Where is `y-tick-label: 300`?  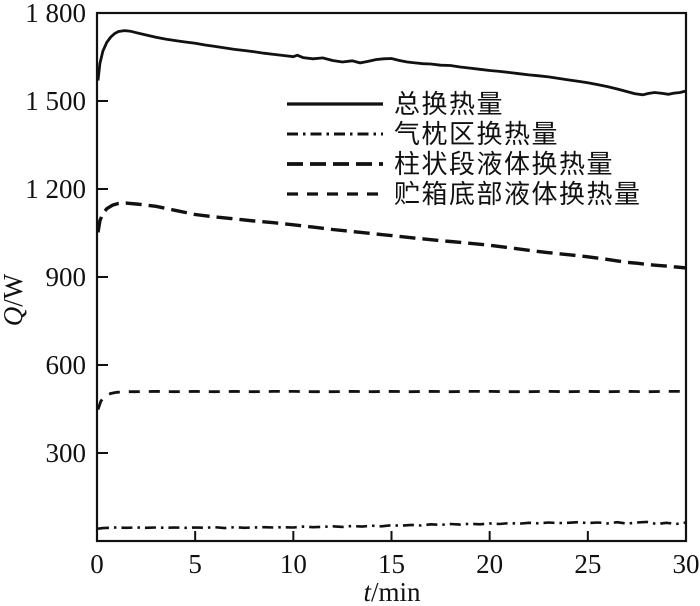
y-tick-label: 300 is located at coordinates (66, 453).